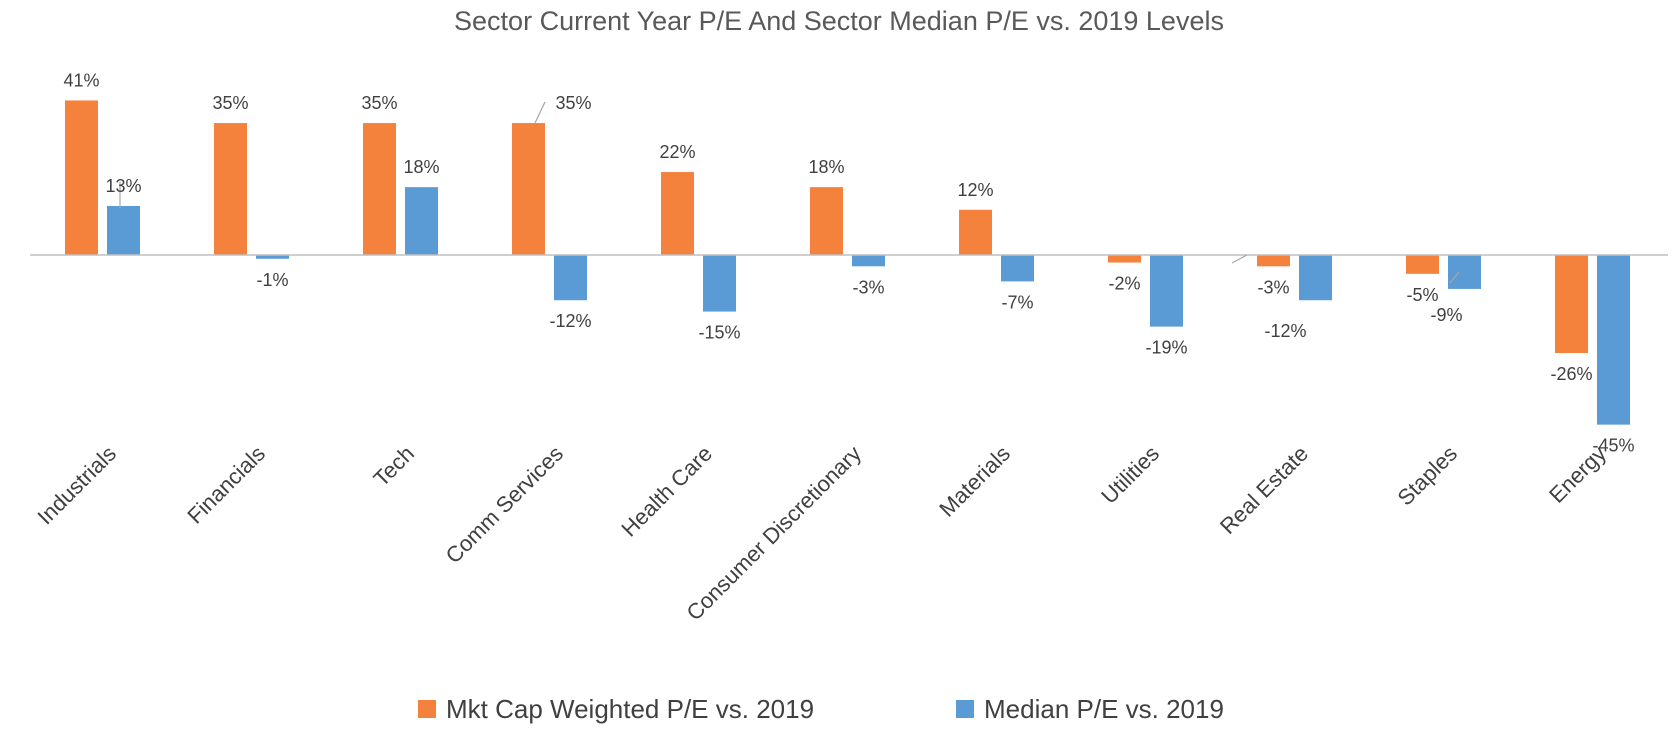 The width and height of the screenshot is (1678, 733). What do you see at coordinates (76, 485) in the screenshot?
I see `category-label: Industrials` at bounding box center [76, 485].